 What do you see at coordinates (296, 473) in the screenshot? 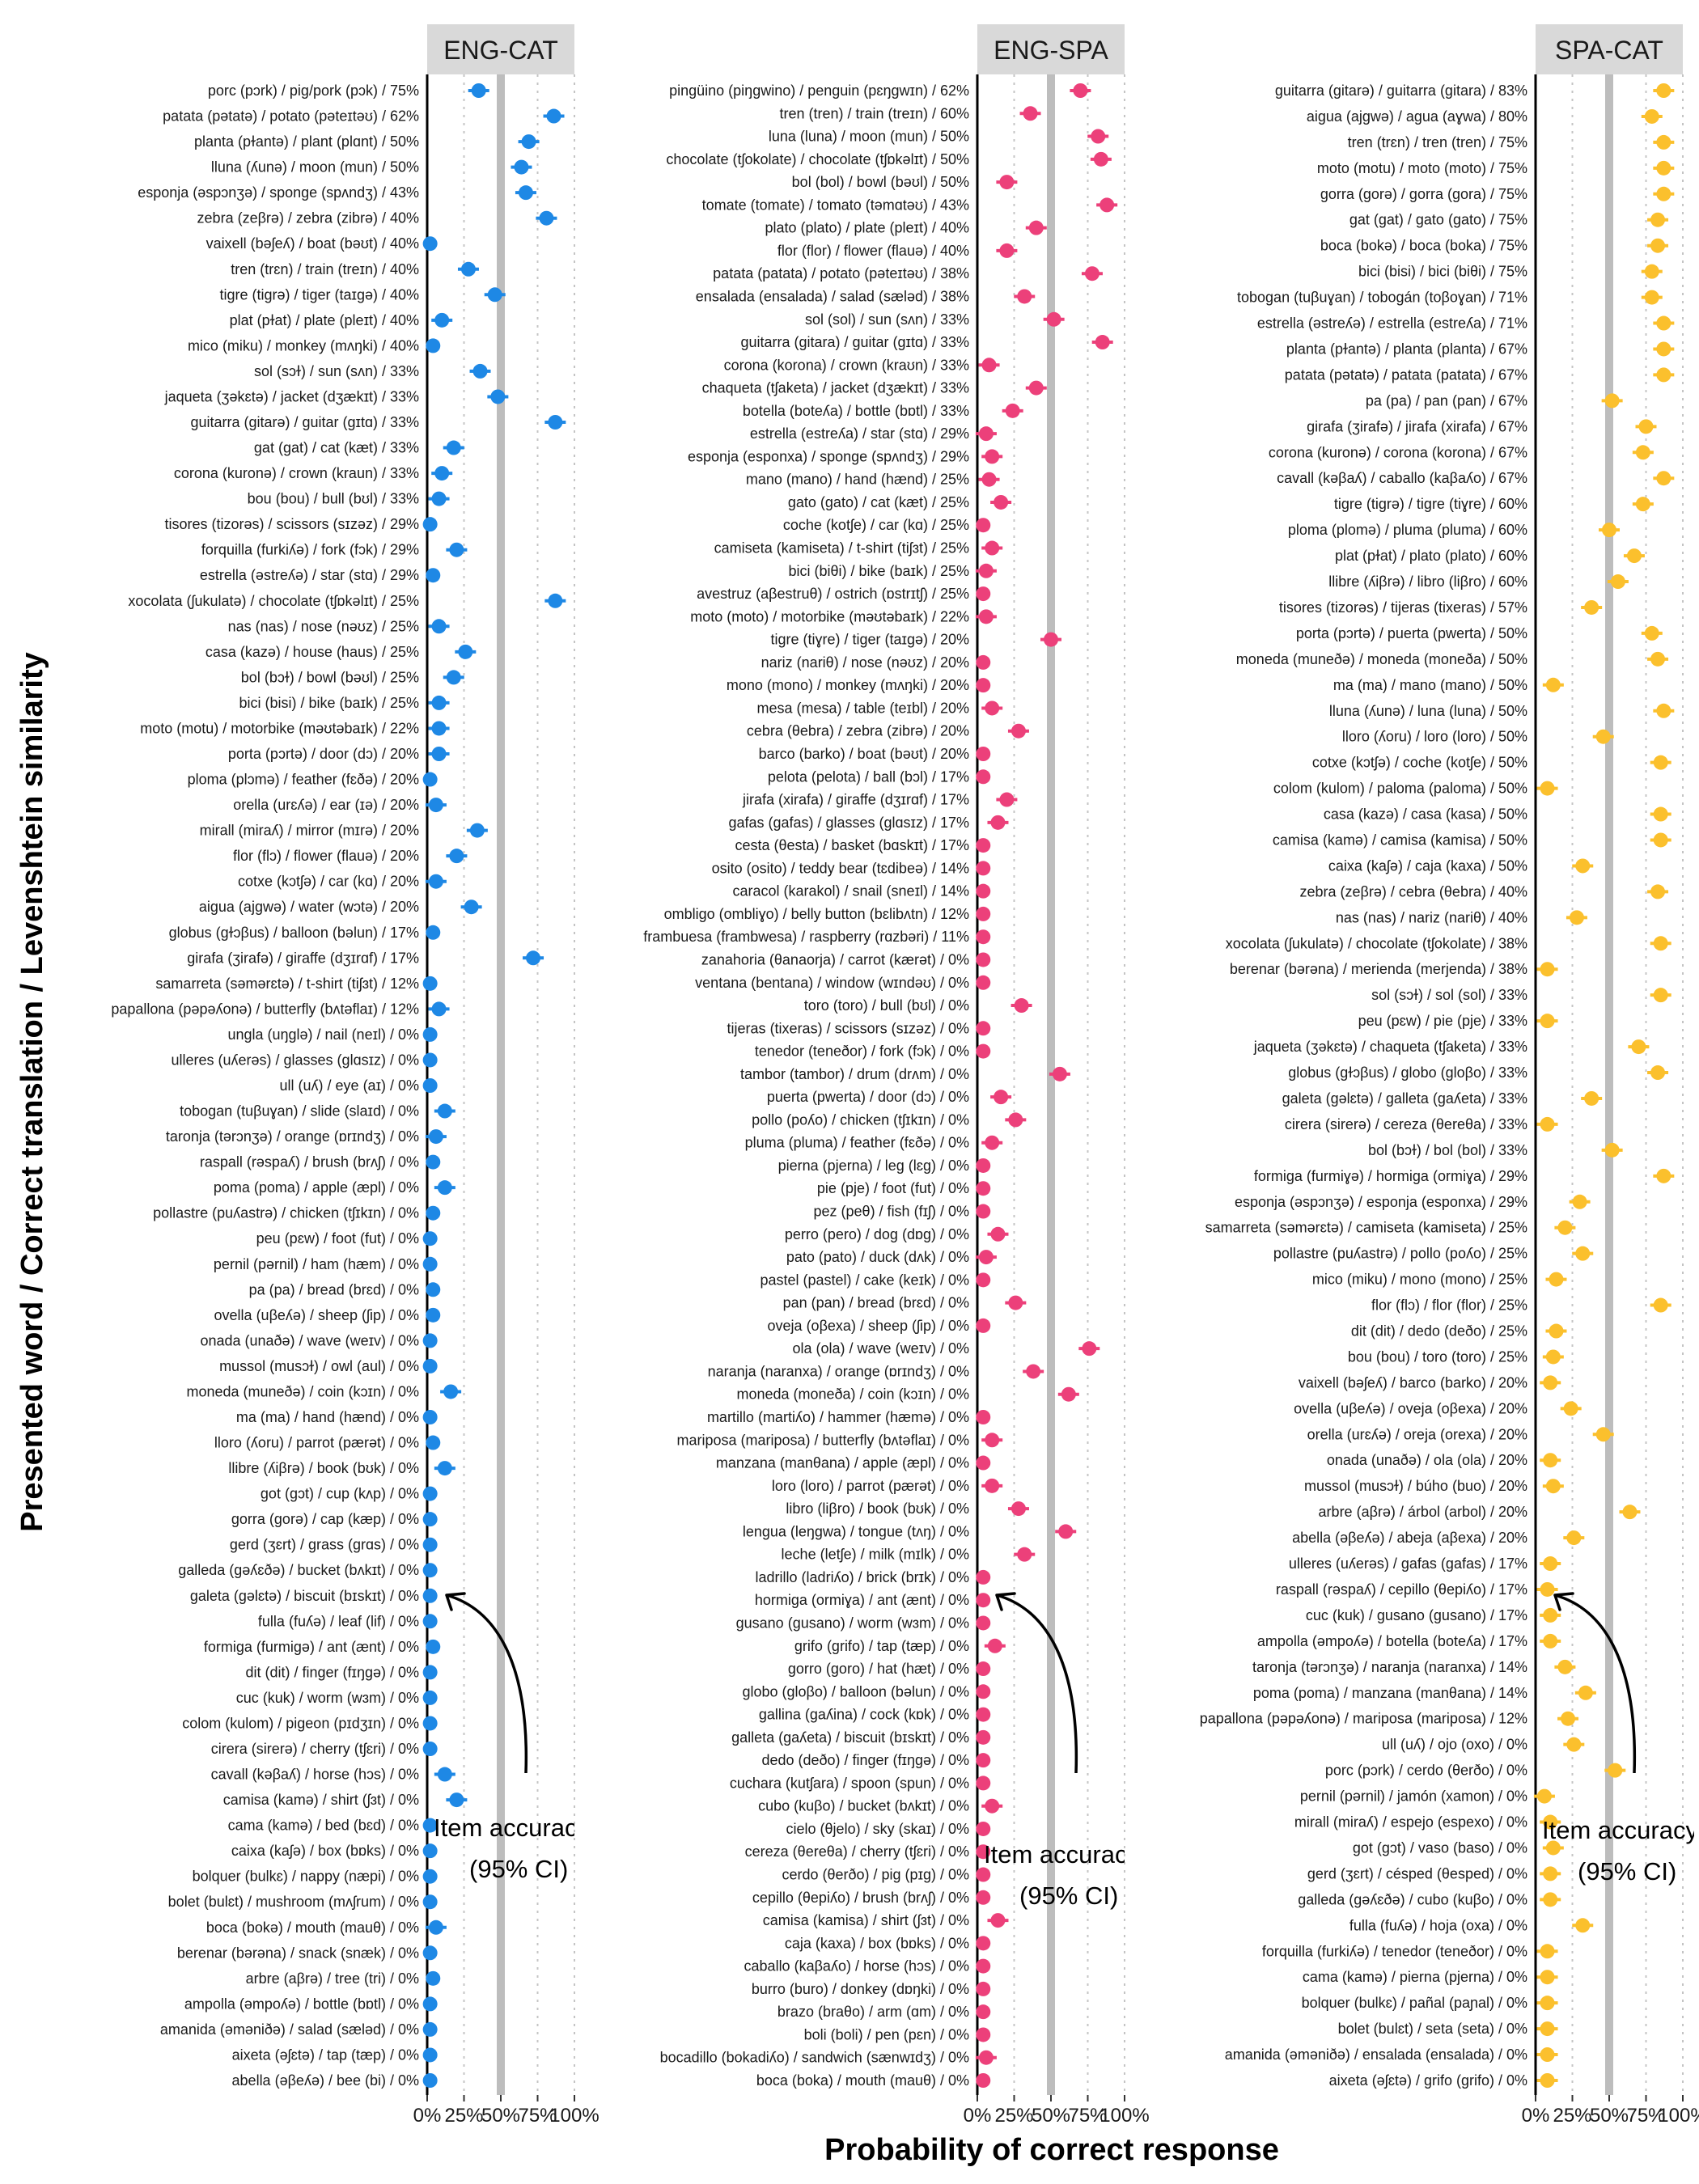
I see `item-label: corona (kuronə) / crown (kraun) / 33%` at bounding box center [296, 473].